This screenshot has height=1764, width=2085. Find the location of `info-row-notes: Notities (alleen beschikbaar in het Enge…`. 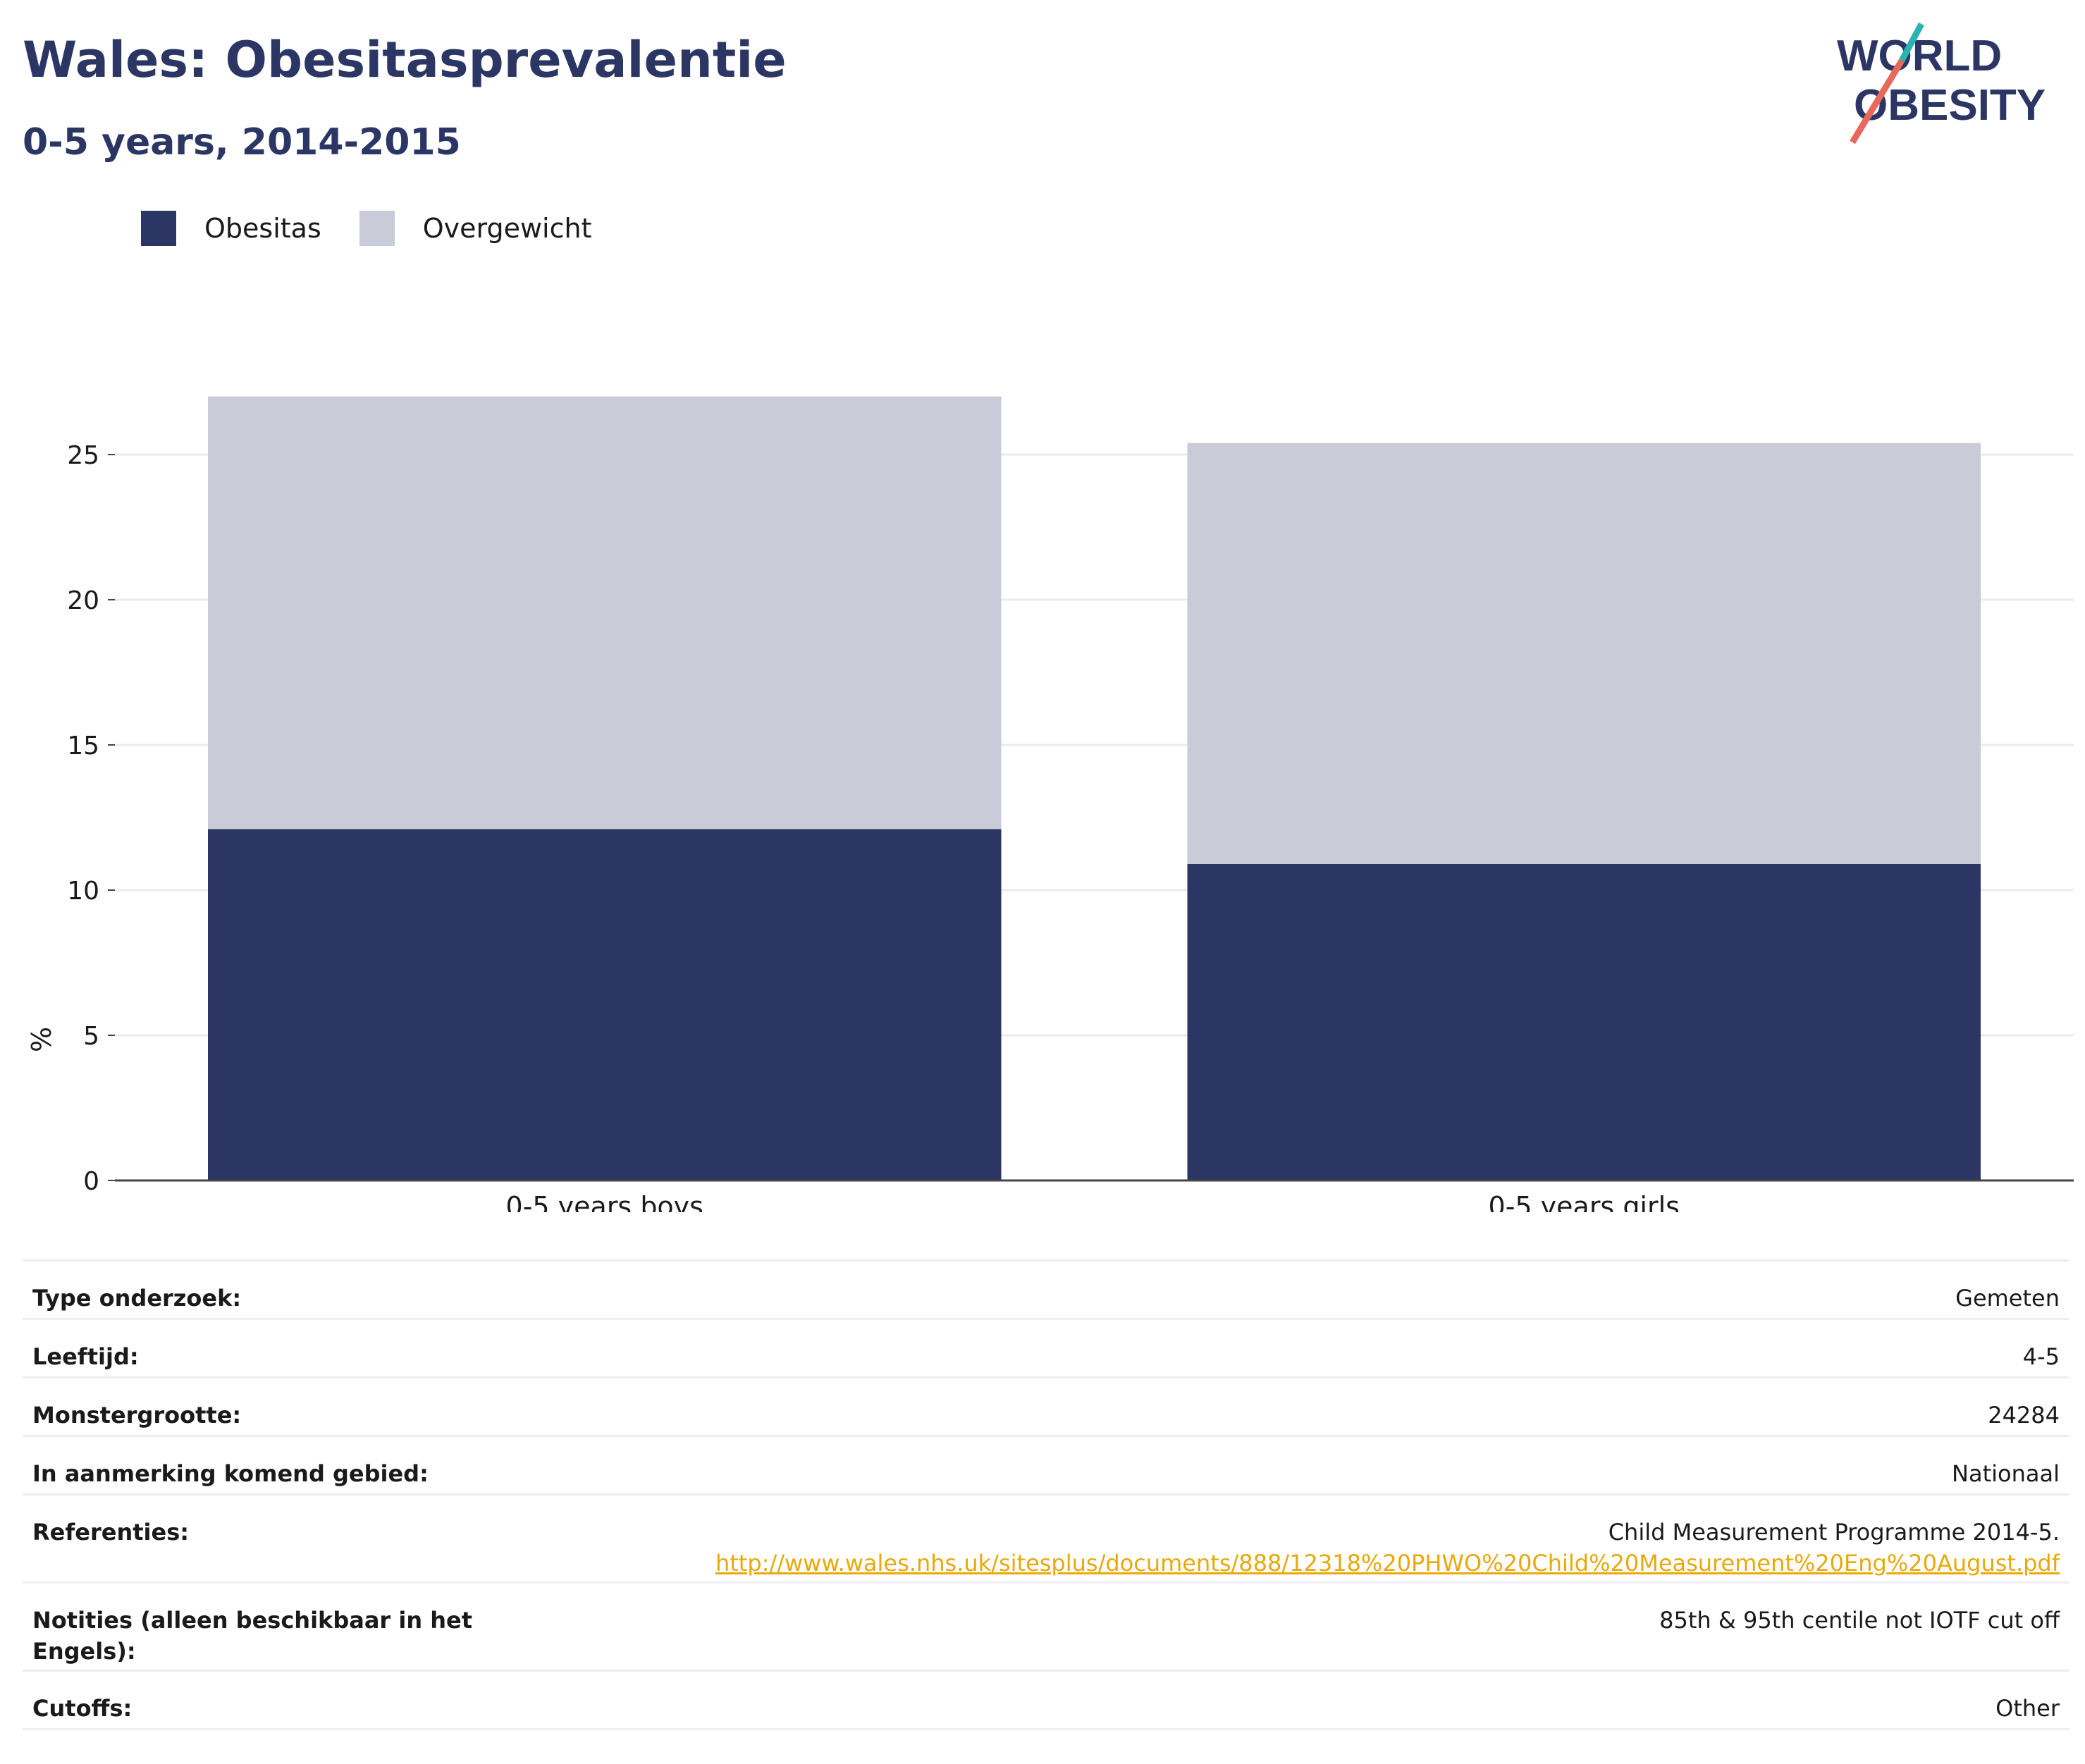

info-row-notes: Notities (alleen beschikbaar in het Enge… is located at coordinates (1046, 1628).